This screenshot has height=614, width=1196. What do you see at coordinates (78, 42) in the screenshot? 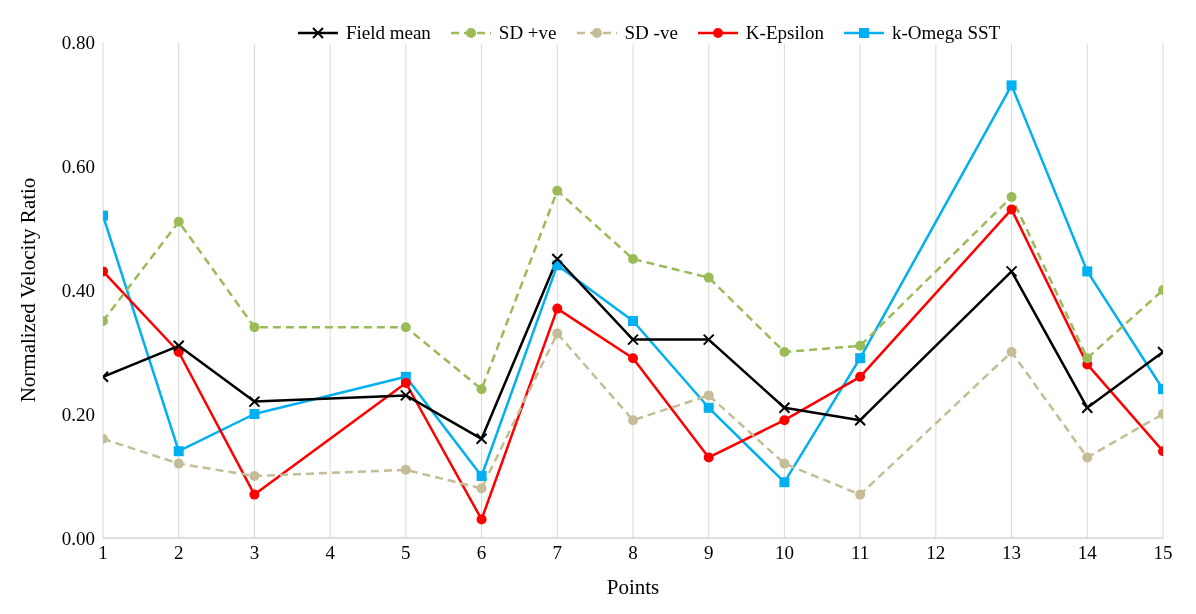
I see `y-tick-label: 0.80` at bounding box center [78, 42].